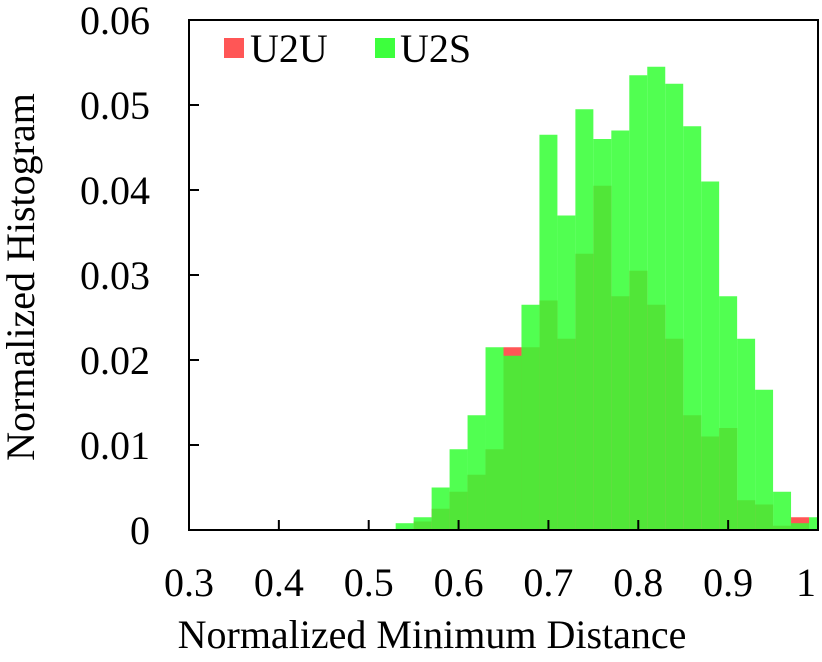  What do you see at coordinates (140, 530) in the screenshot?
I see `y-tick-label: 0` at bounding box center [140, 530].